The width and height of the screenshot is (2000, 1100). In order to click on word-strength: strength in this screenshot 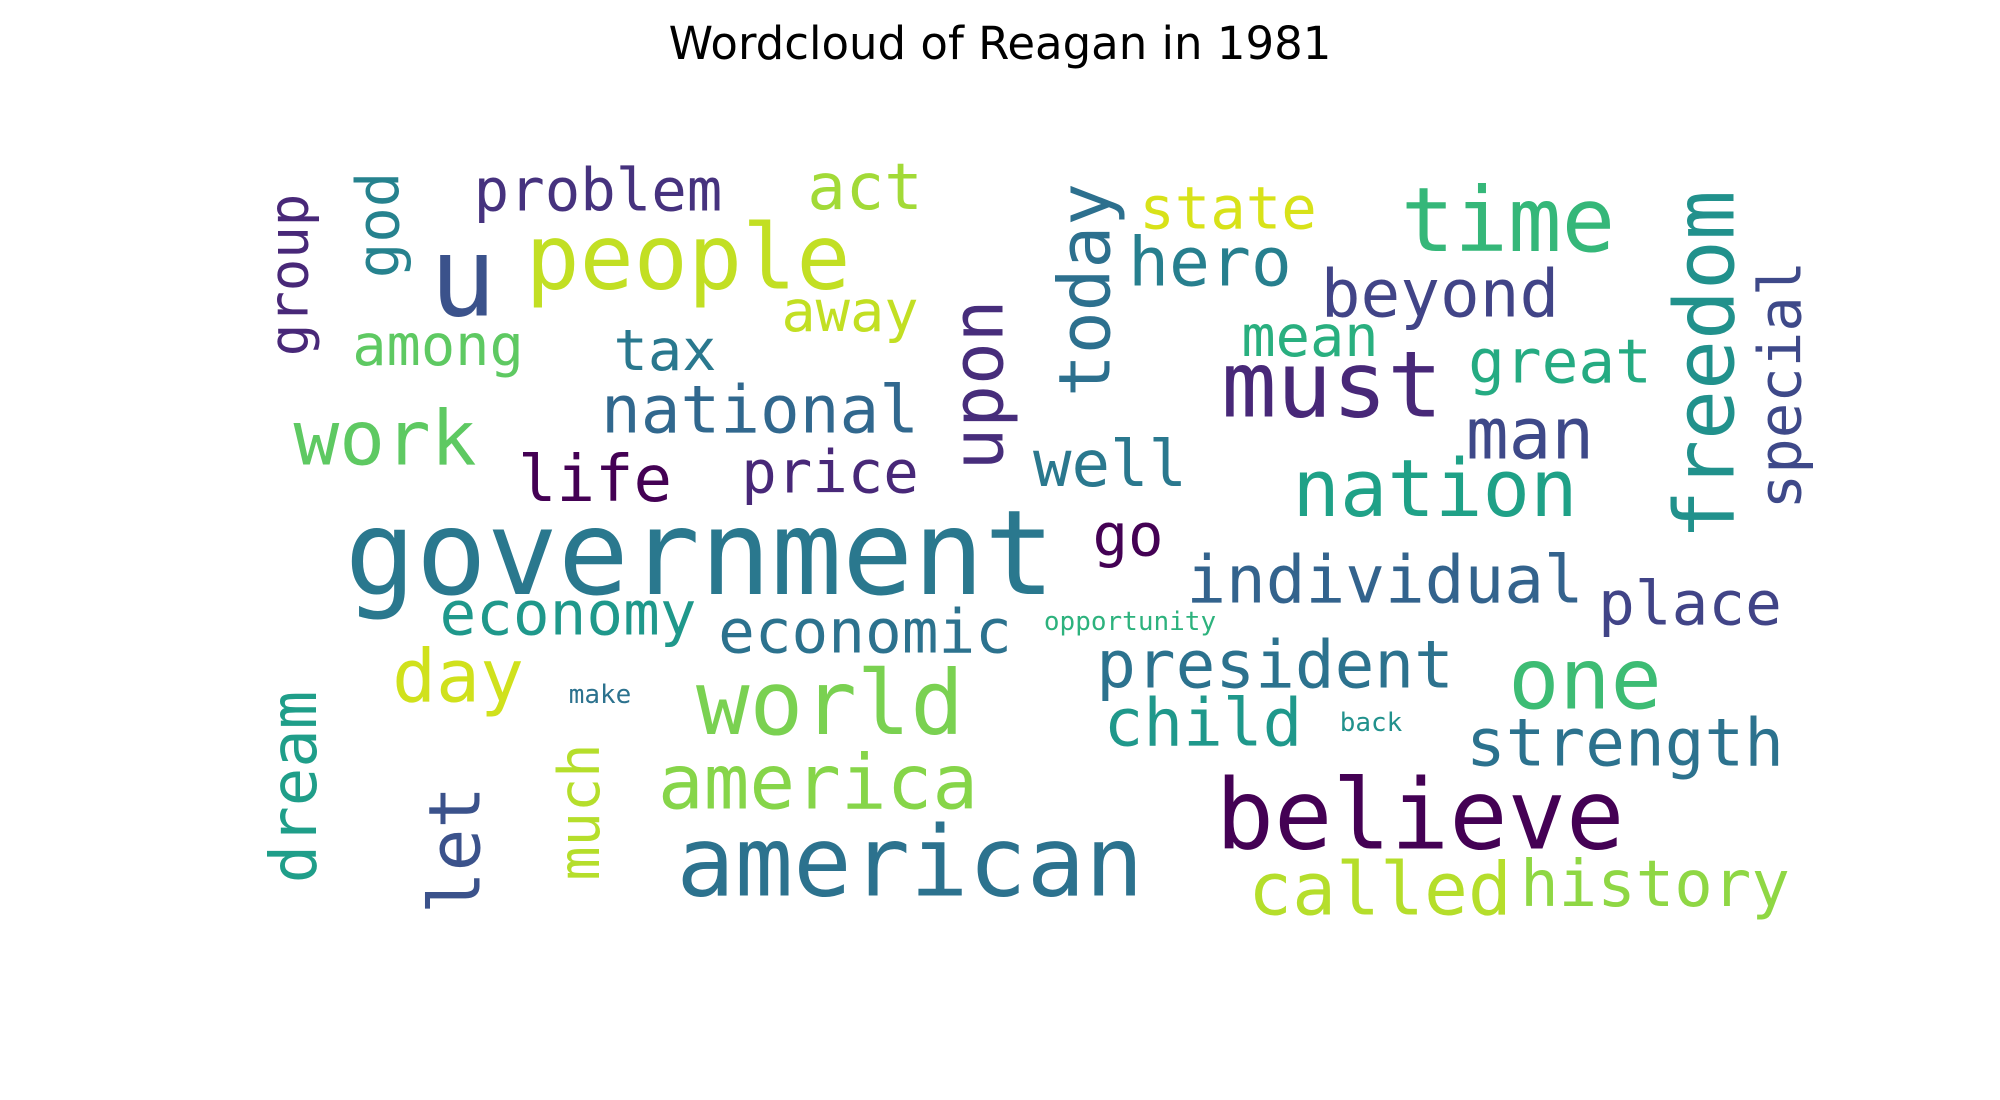, I will do `click(1625, 743)`.